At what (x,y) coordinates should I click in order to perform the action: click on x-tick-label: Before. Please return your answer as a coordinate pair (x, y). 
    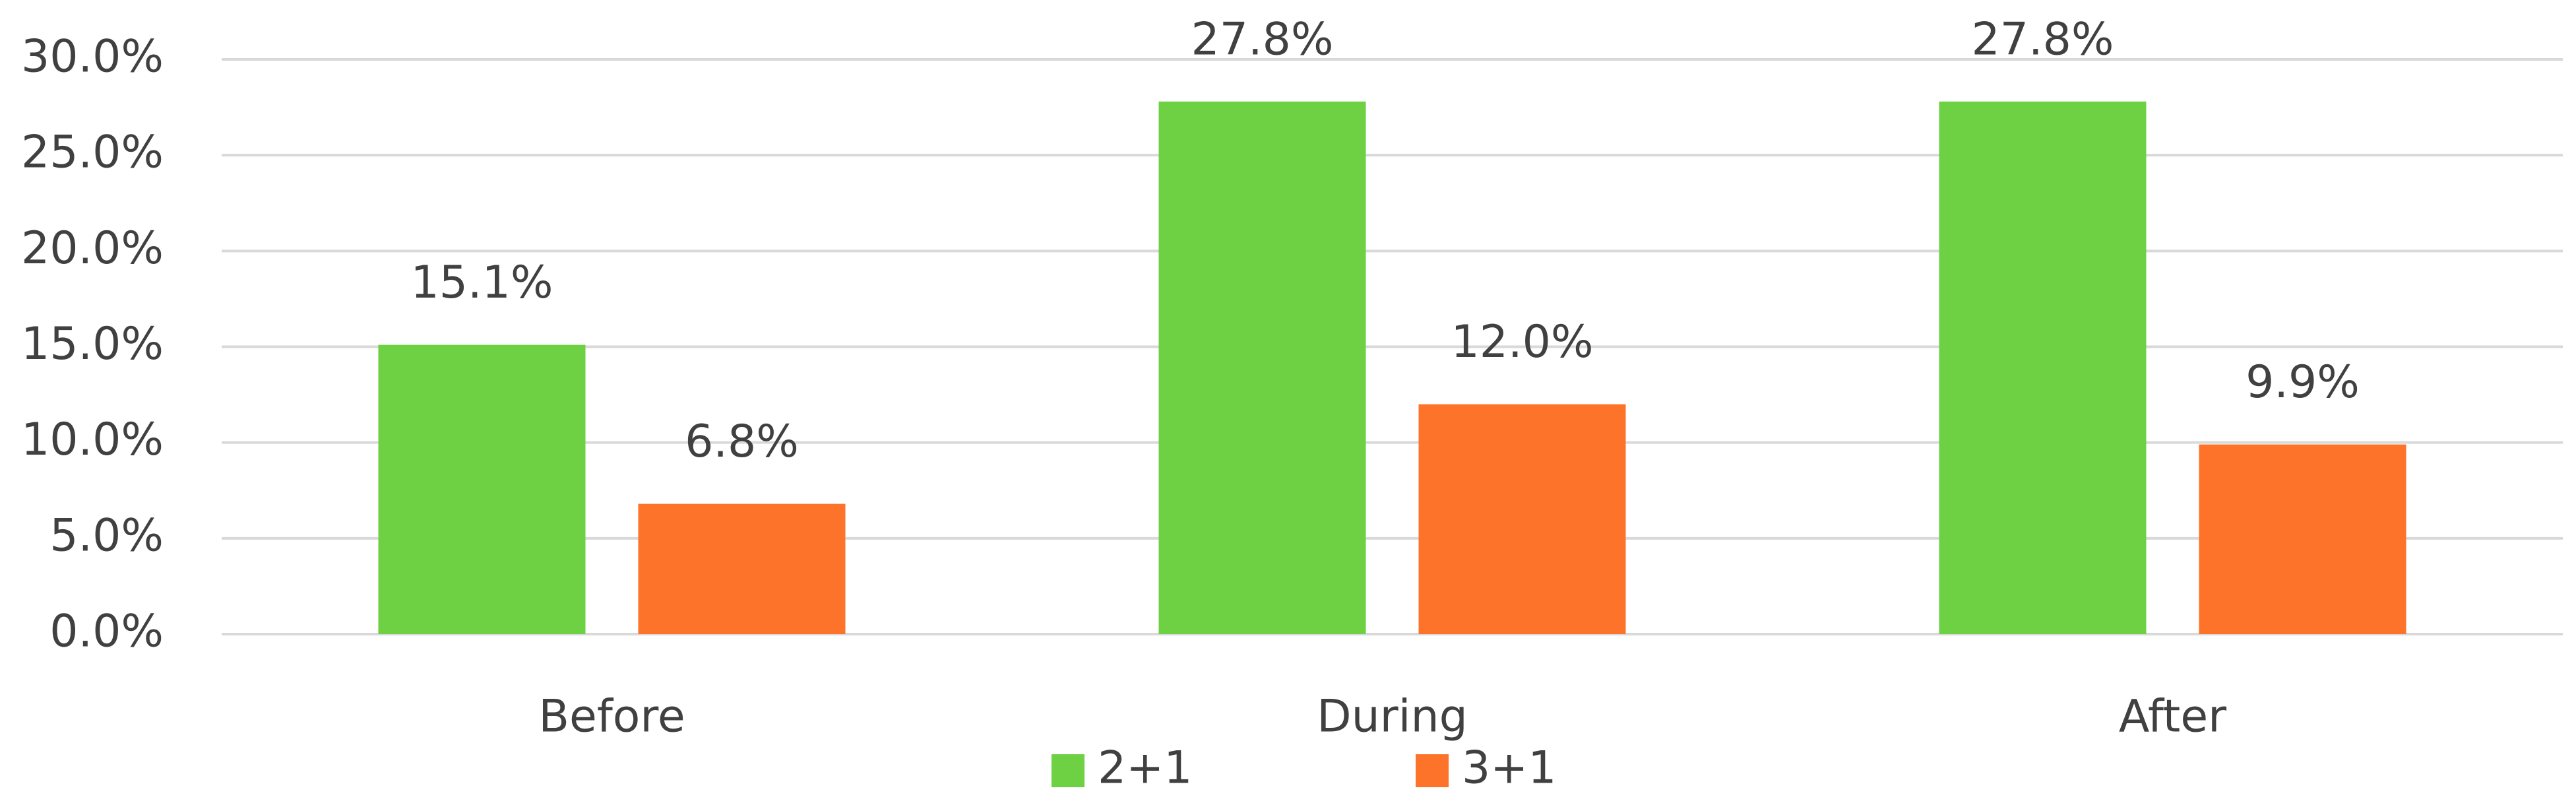
    Looking at the image, I should click on (611, 717).